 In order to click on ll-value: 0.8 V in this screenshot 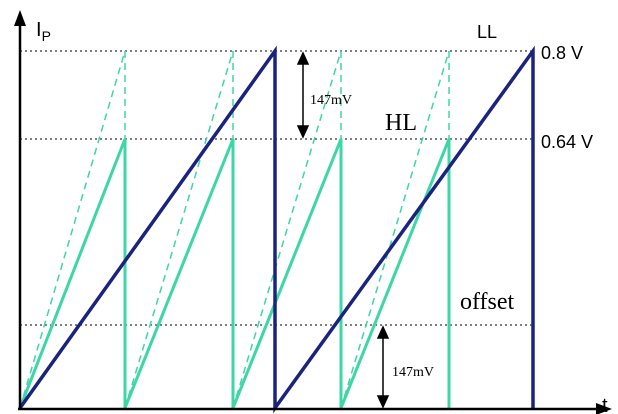, I will do `click(562, 53)`.